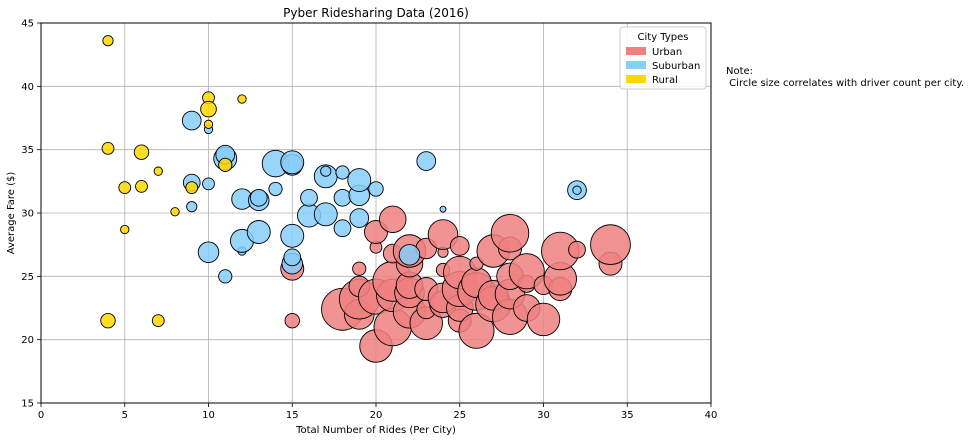  I want to click on x-tick-label: 35, so click(627, 415).